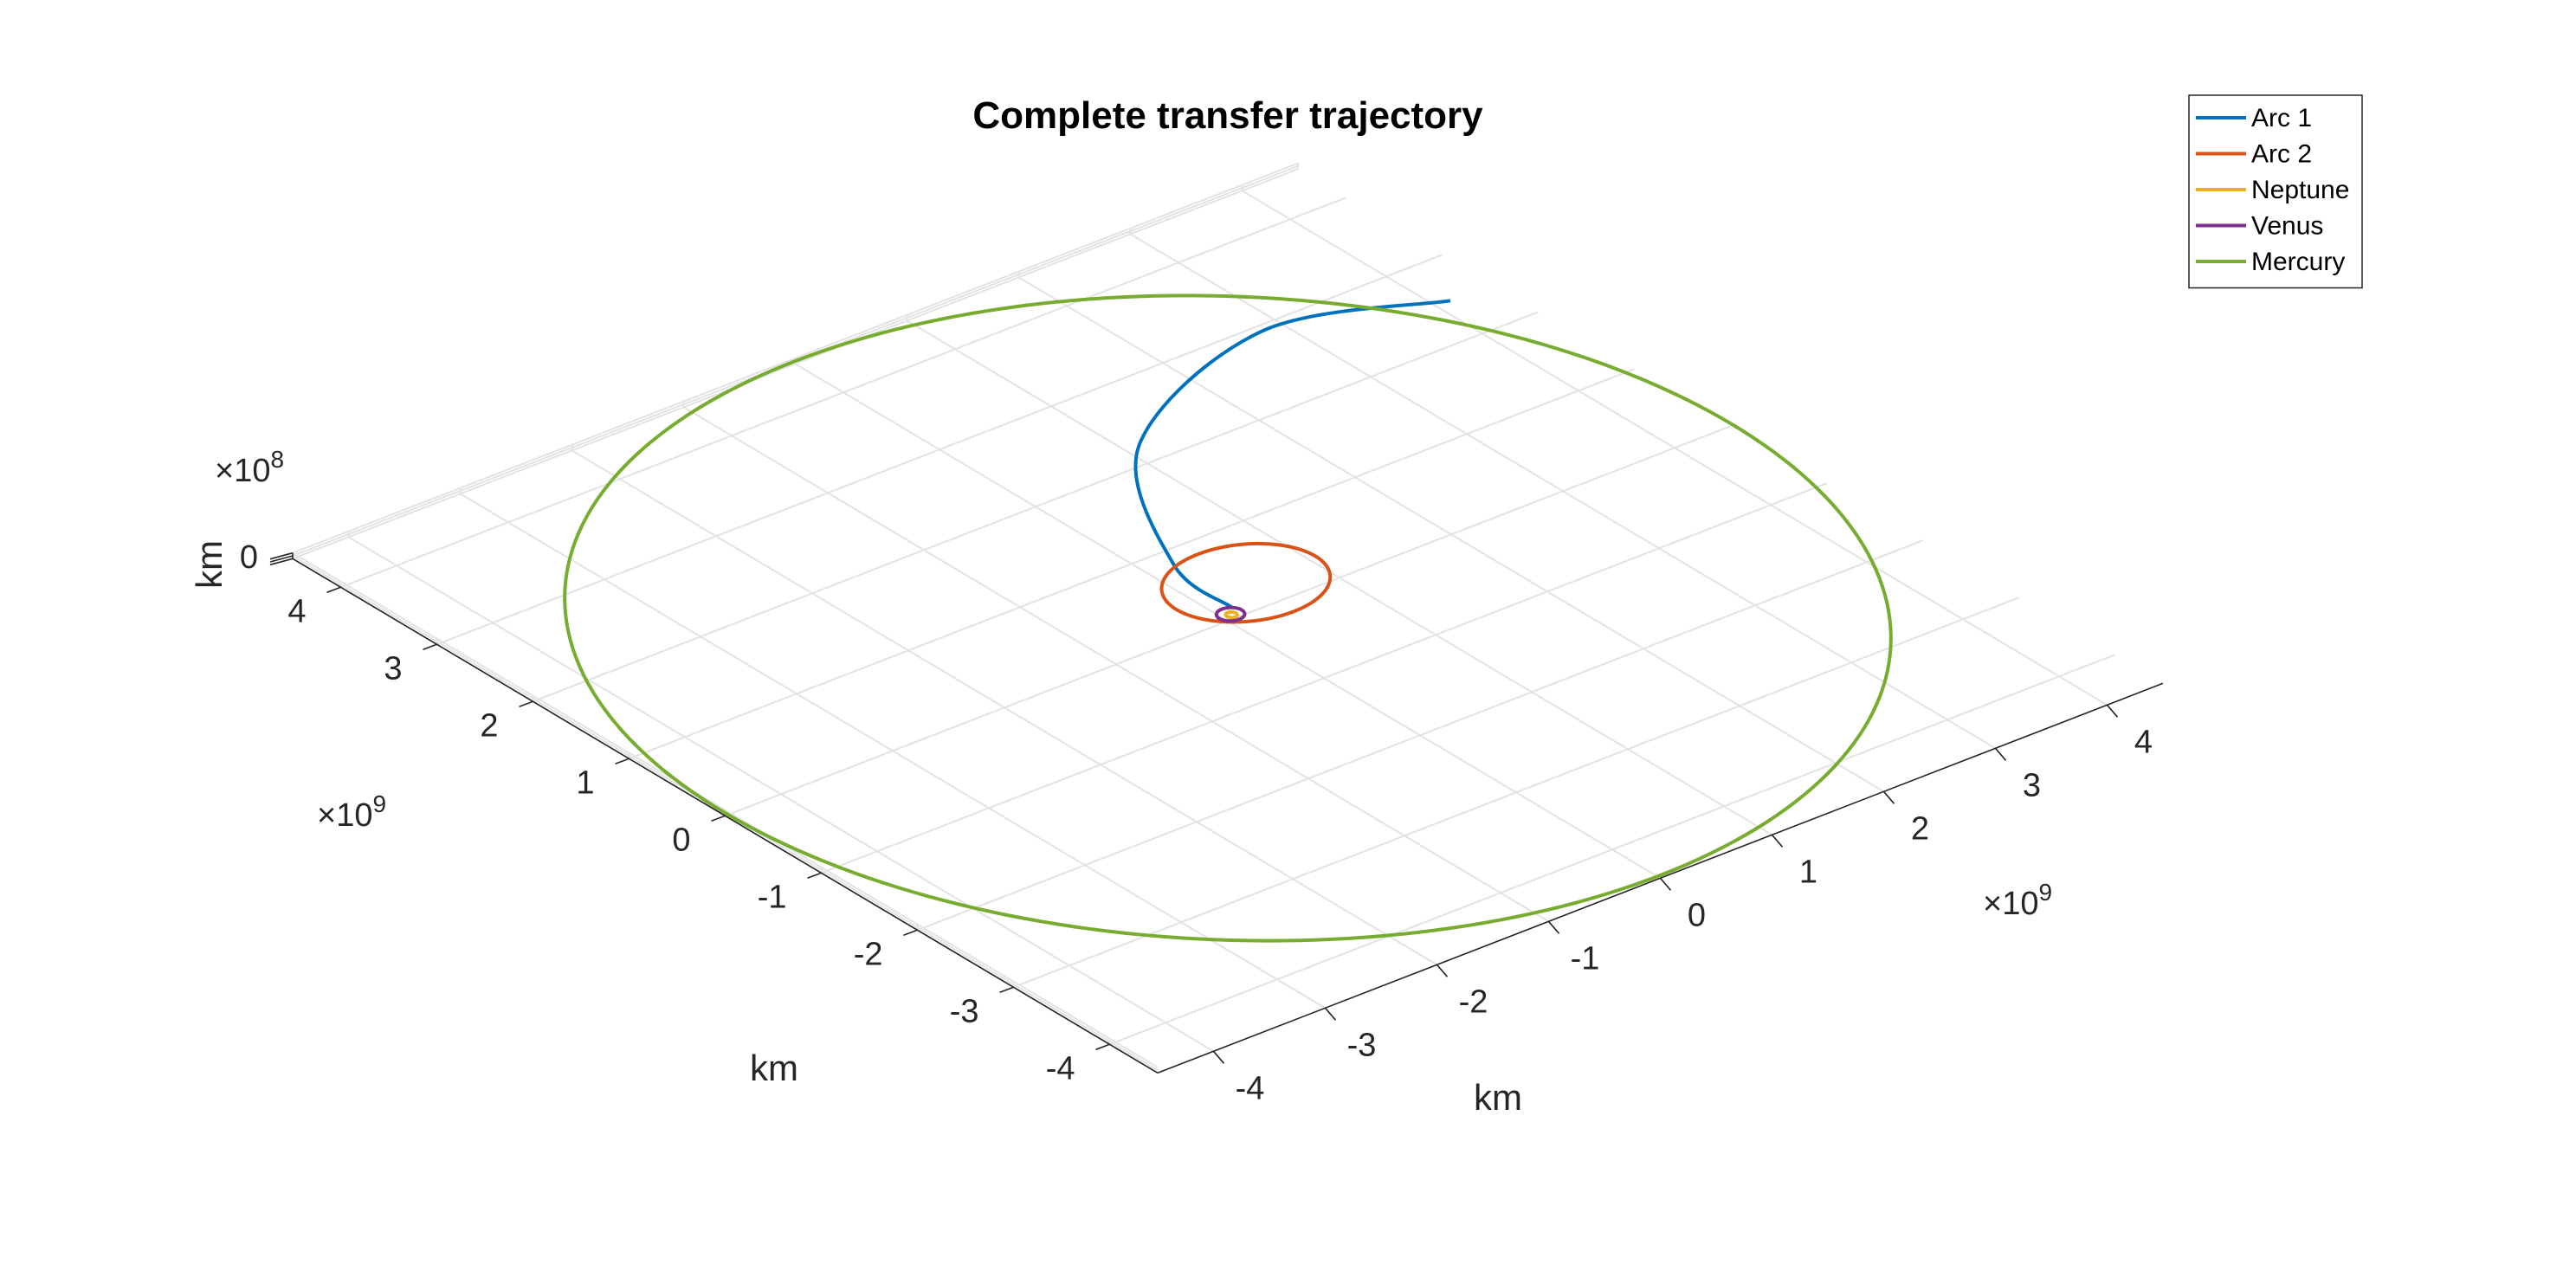  I want to click on x-tick-label: -1, so click(1586, 958).